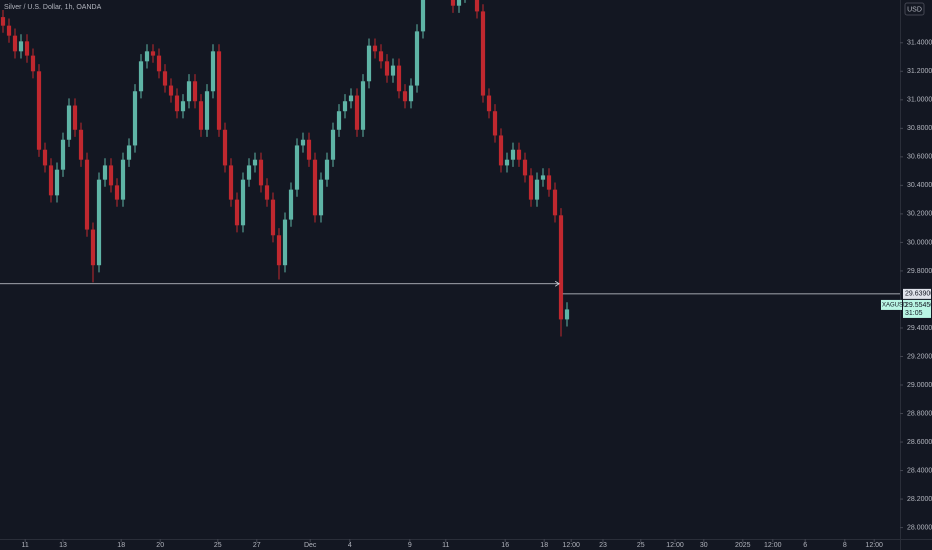  What do you see at coordinates (919, 442) in the screenshot?
I see `y-tick-label: 28.60000` at bounding box center [919, 442].